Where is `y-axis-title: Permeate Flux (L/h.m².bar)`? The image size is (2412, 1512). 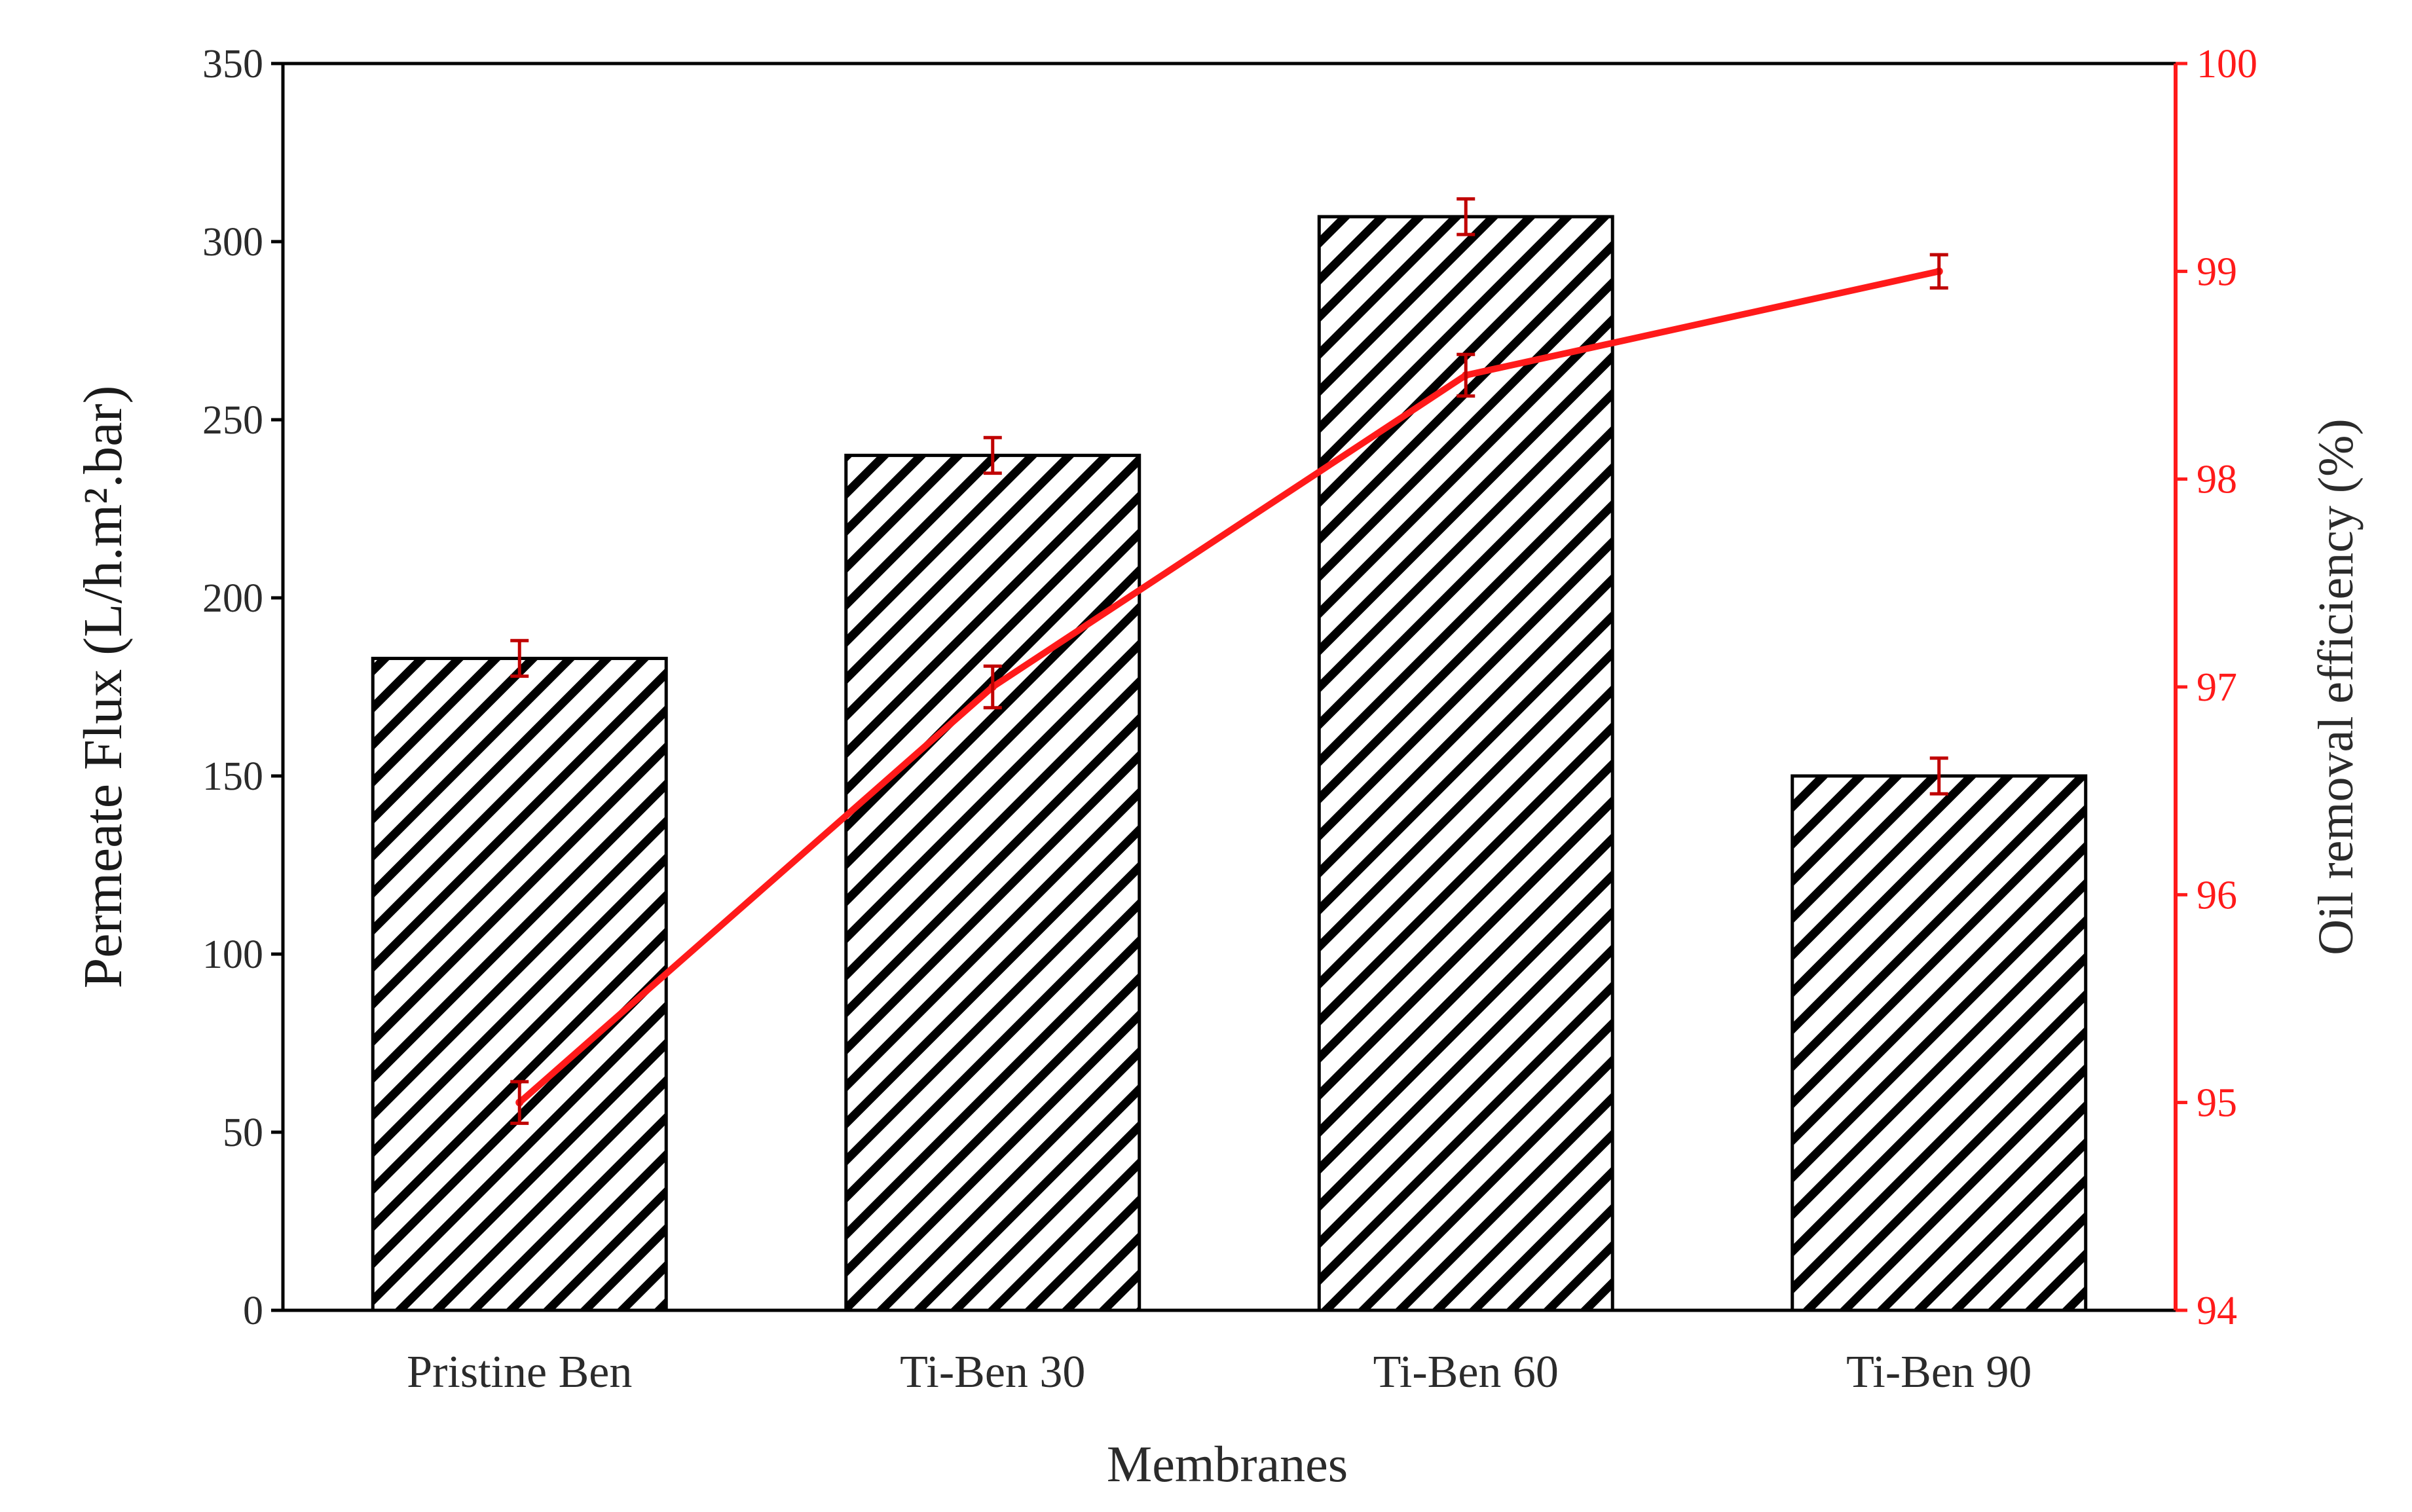 y-axis-title: Permeate Flux (L/h.m².bar) is located at coordinates (103, 687).